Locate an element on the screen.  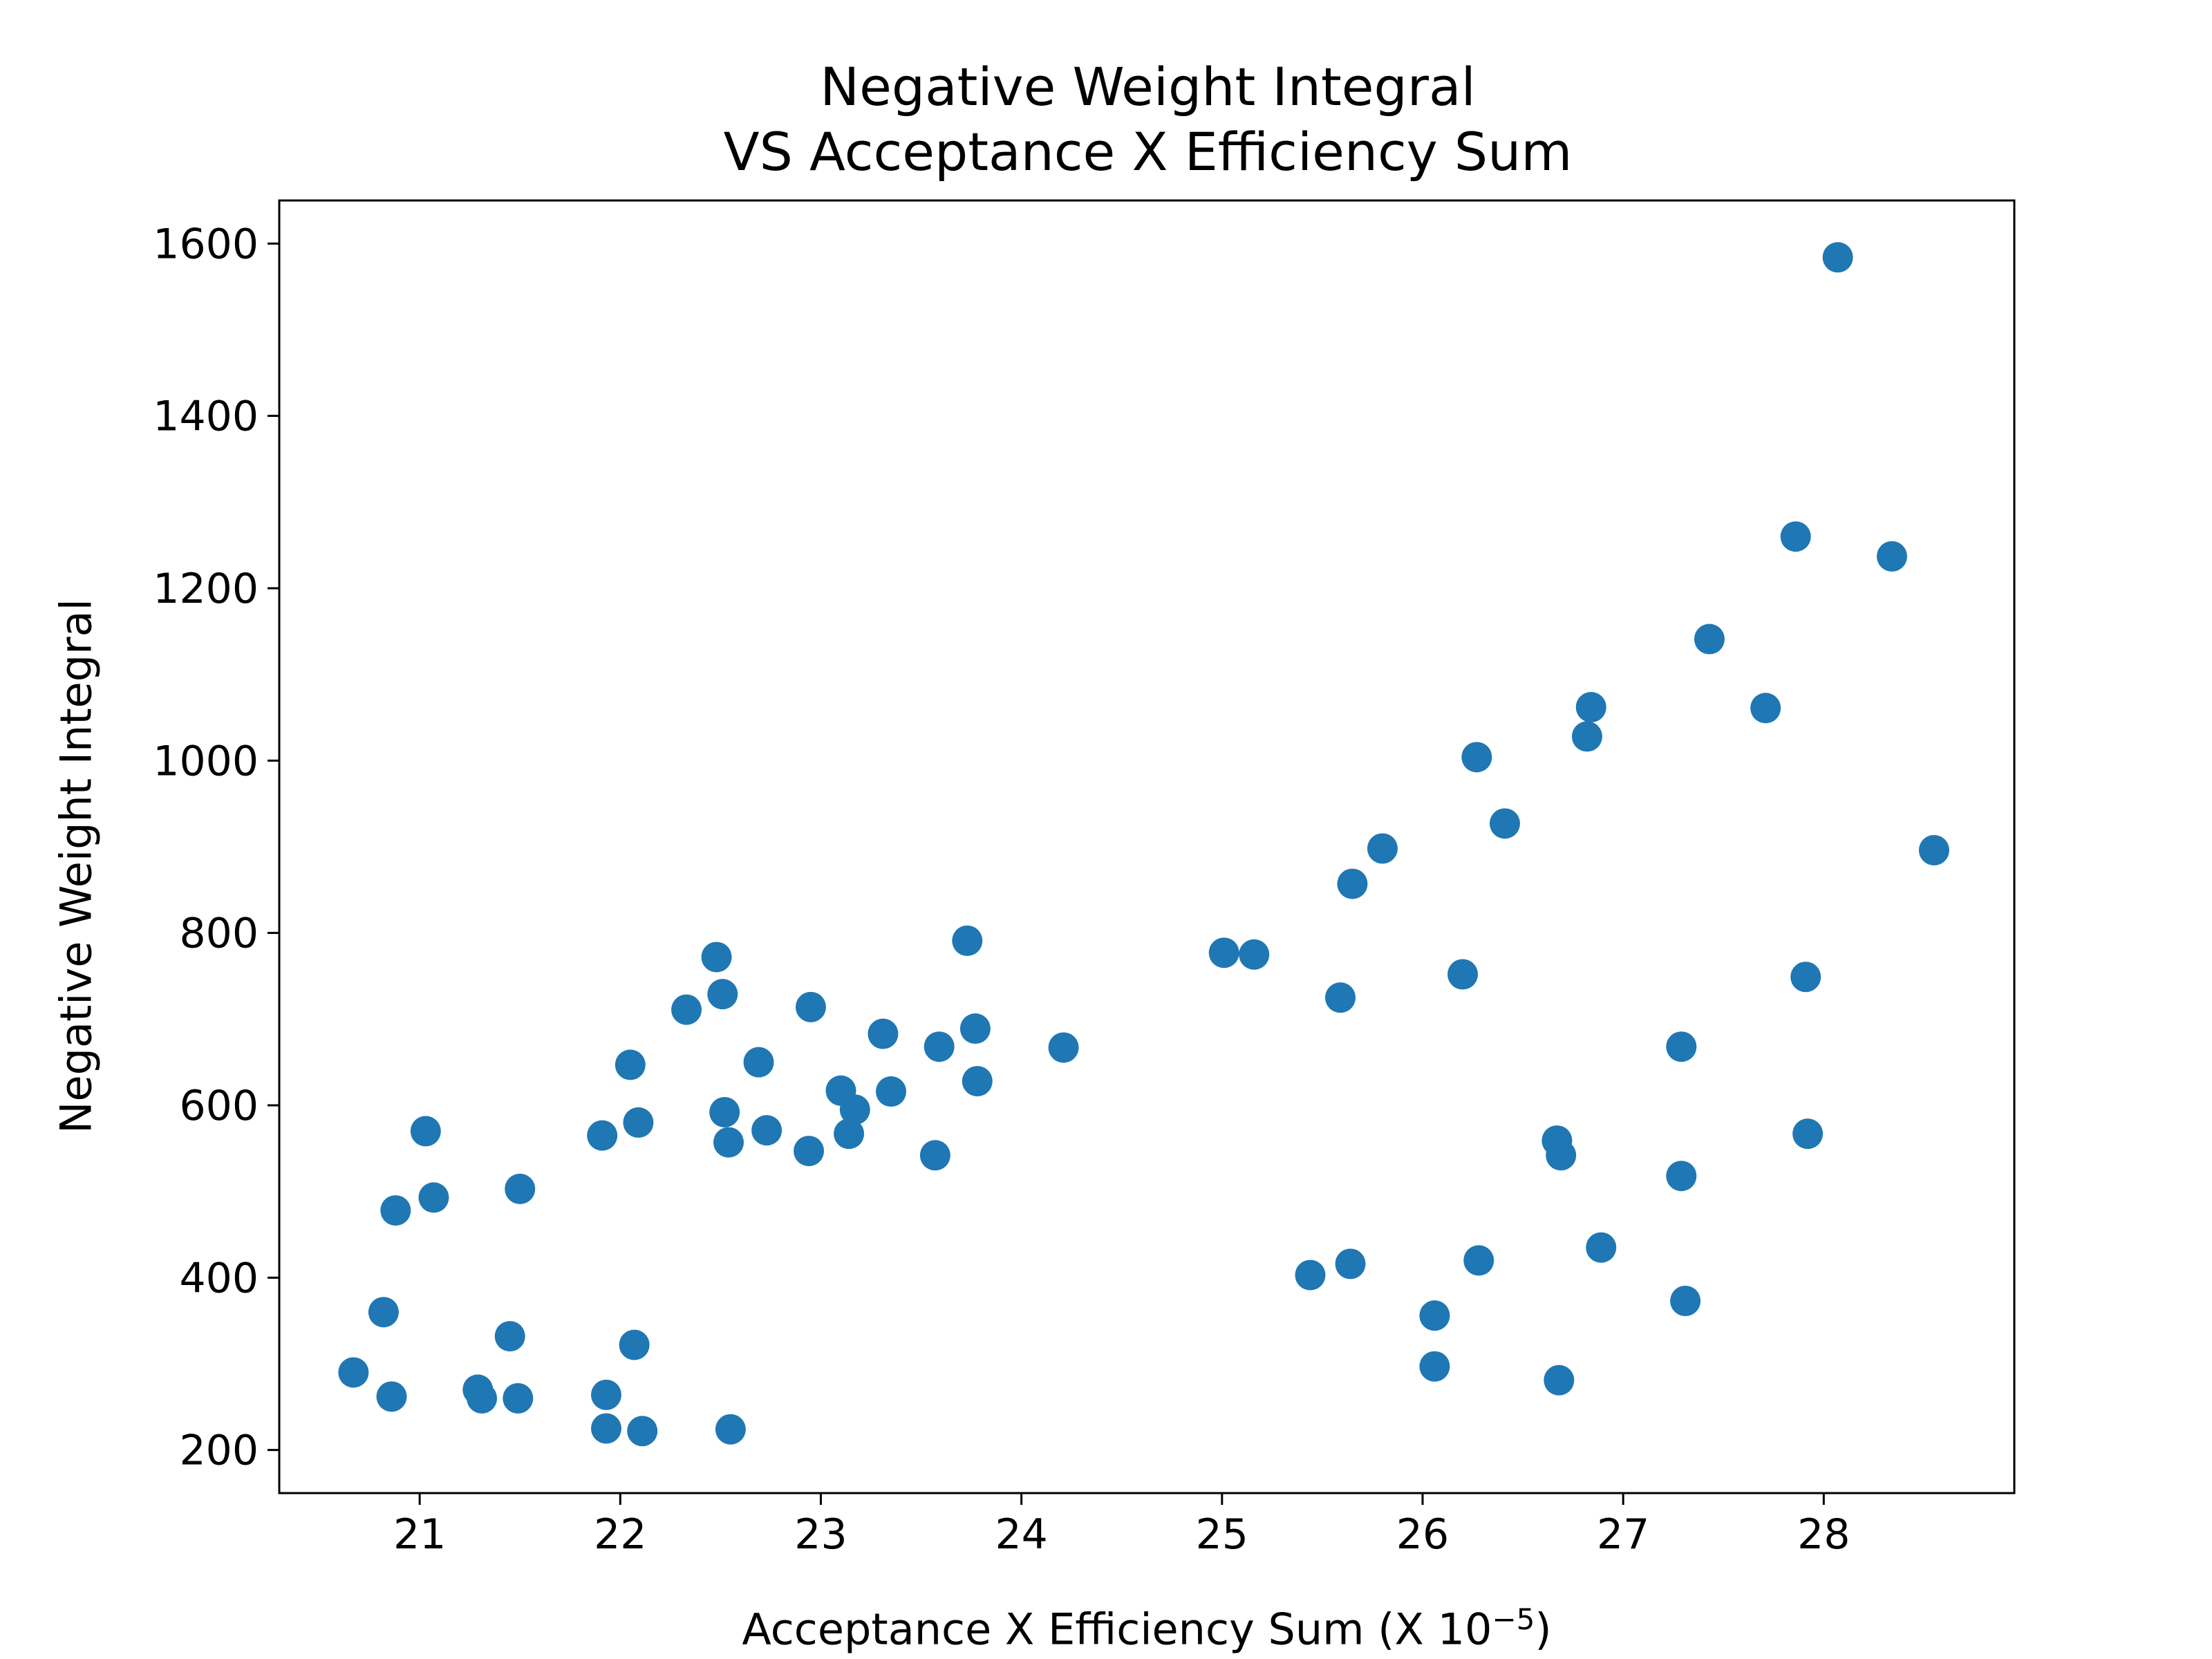
chart-title-line-2: VS Acceptance X Efficiency Sum is located at coordinates (1148, 151).